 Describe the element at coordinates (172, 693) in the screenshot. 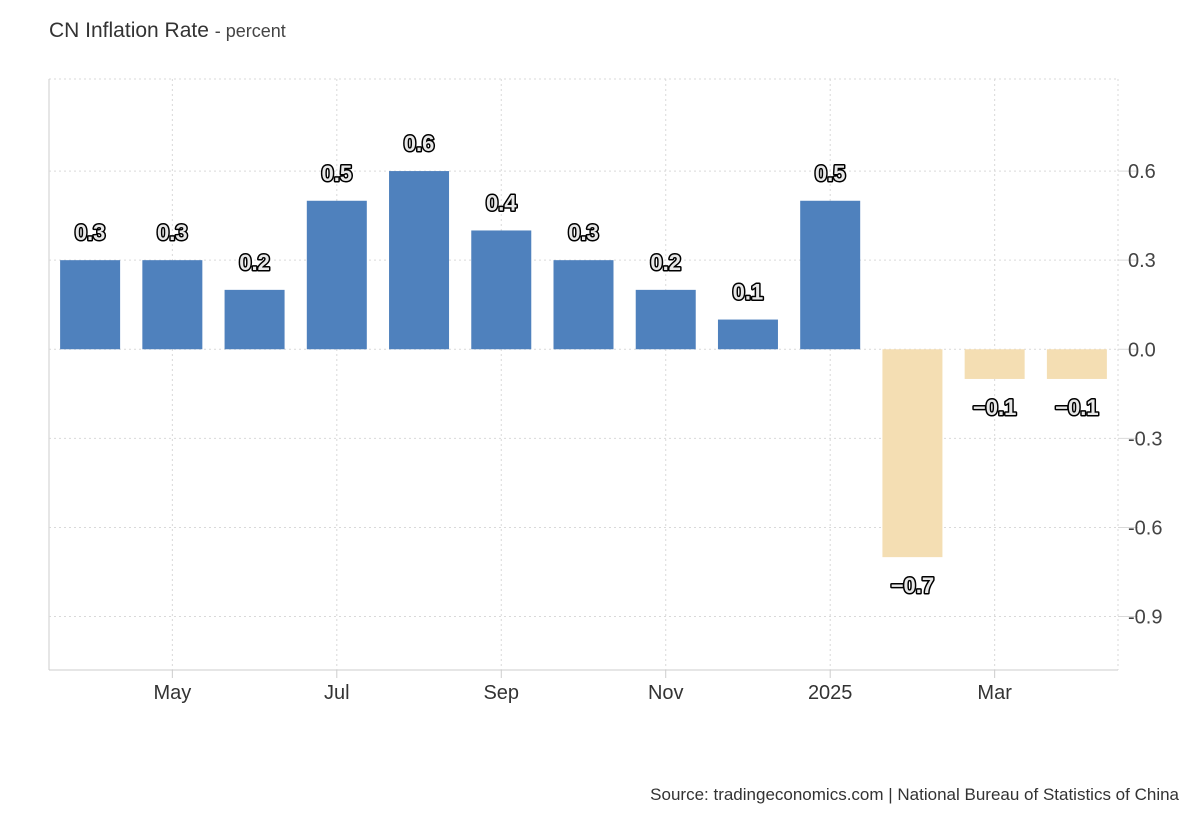

I see `x-tick-label: May` at that location.